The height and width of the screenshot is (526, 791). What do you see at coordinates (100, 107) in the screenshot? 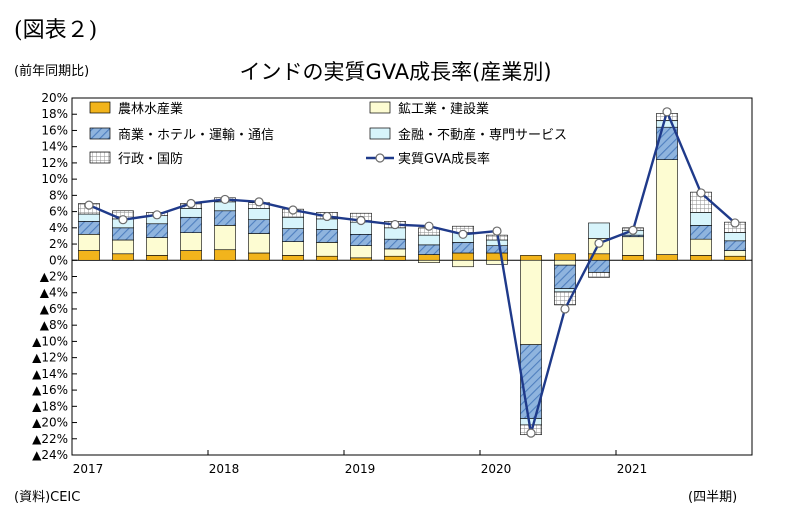
I see `legend-swatch-agriculture` at bounding box center [100, 107].